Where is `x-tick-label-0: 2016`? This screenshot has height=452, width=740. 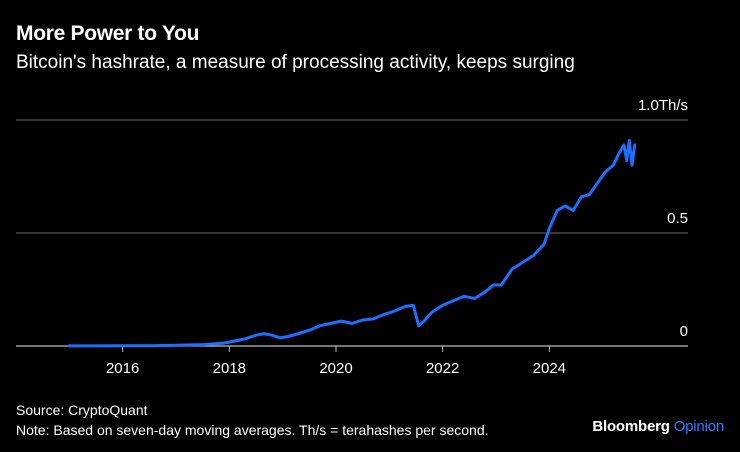 x-tick-label-0: 2016 is located at coordinates (122, 368).